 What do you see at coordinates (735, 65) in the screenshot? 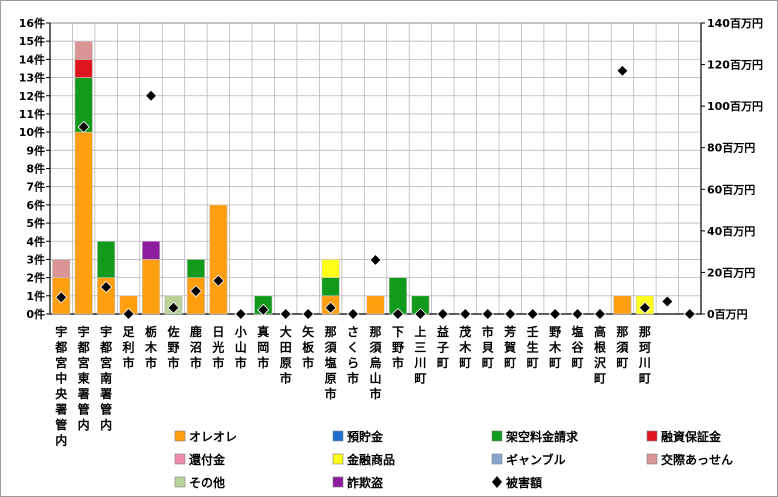
I see `y2-tick-label: 120百万円` at bounding box center [735, 65].